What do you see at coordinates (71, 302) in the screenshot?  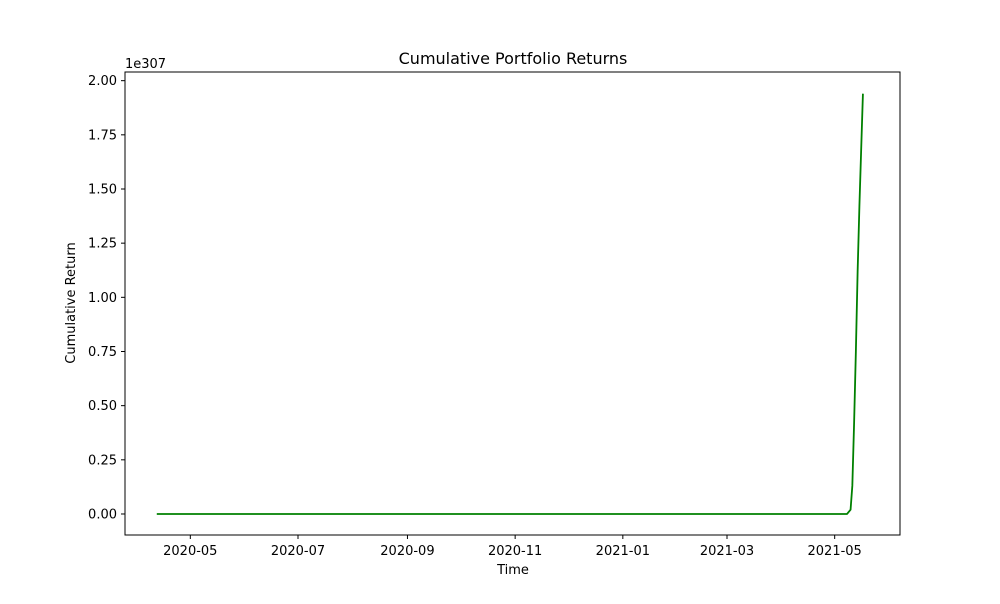 I see `y-axis-label: Cumulative Return` at bounding box center [71, 302].